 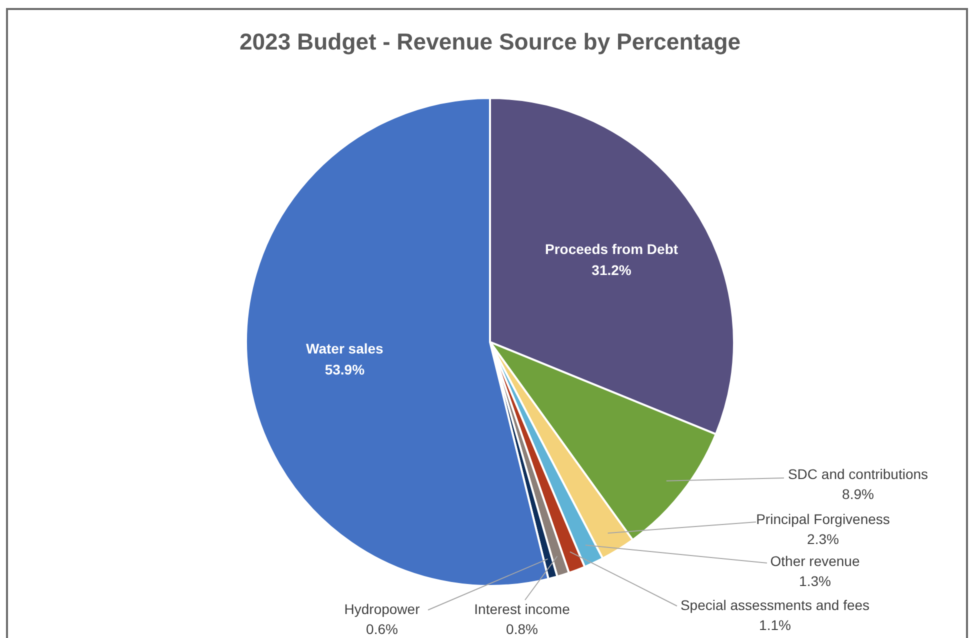 What do you see at coordinates (611, 249) in the screenshot?
I see `slice-label: Proceeds from Debt` at bounding box center [611, 249].